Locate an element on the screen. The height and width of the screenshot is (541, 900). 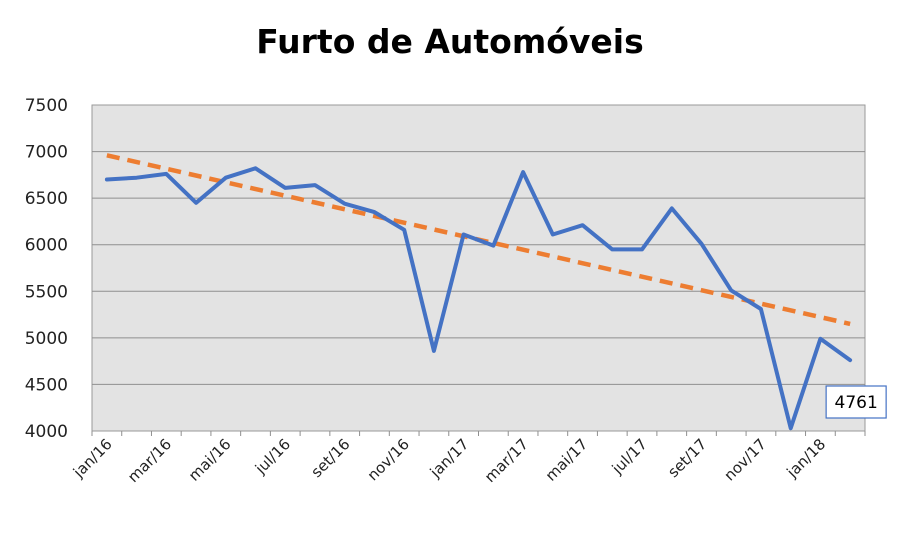
y-tick-label: 6000 is located at coordinates (46, 246).